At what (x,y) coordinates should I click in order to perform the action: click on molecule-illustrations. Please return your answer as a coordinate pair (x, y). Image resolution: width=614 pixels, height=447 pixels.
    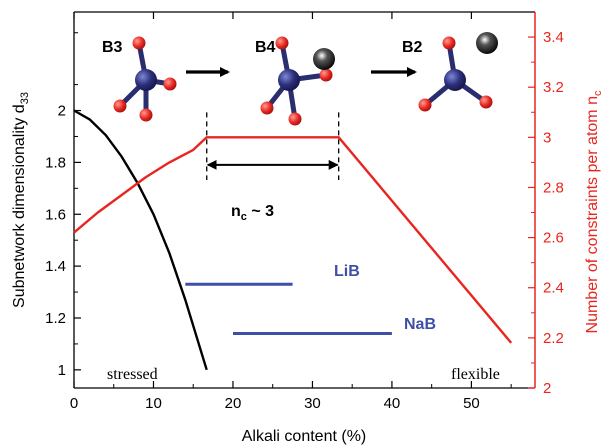
    Looking at the image, I should click on (305, 79).